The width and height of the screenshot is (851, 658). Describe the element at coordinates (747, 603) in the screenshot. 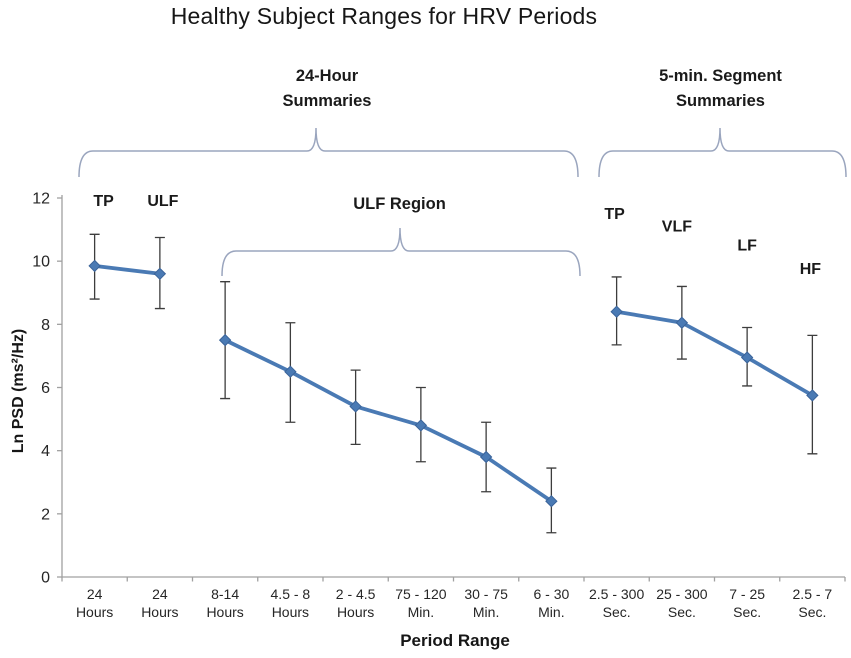

I see `x-tick-label: 7 - 25 Sec.` at that location.